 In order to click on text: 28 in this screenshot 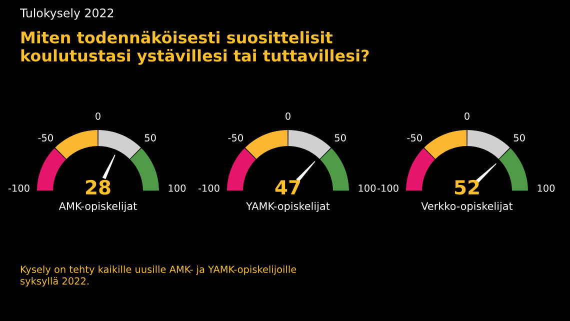, I will do `click(98, 187)`.